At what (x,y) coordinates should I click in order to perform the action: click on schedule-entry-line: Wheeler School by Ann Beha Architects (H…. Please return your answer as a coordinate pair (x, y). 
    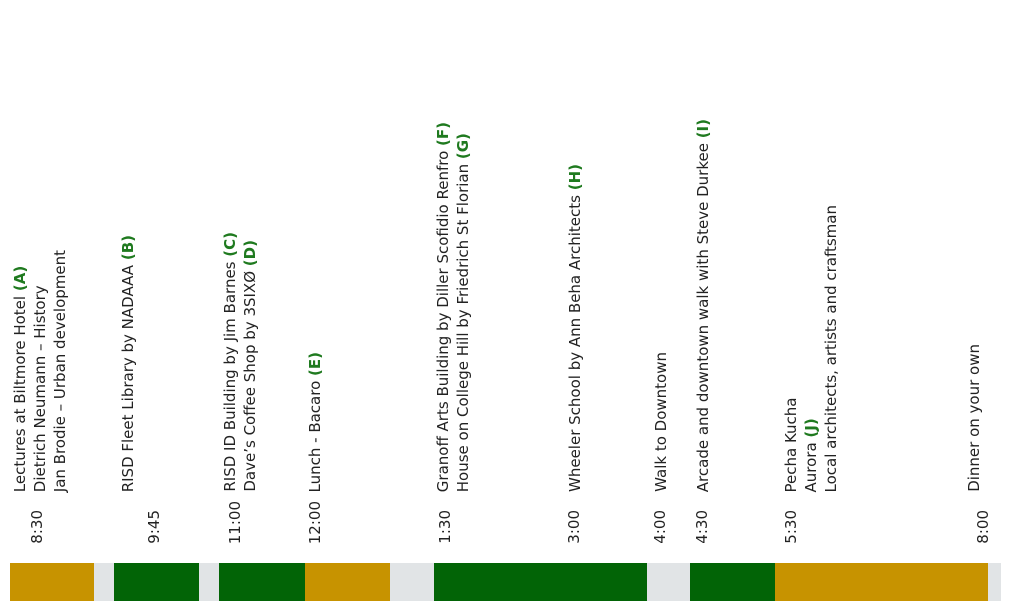
    Looking at the image, I should click on (575, 328).